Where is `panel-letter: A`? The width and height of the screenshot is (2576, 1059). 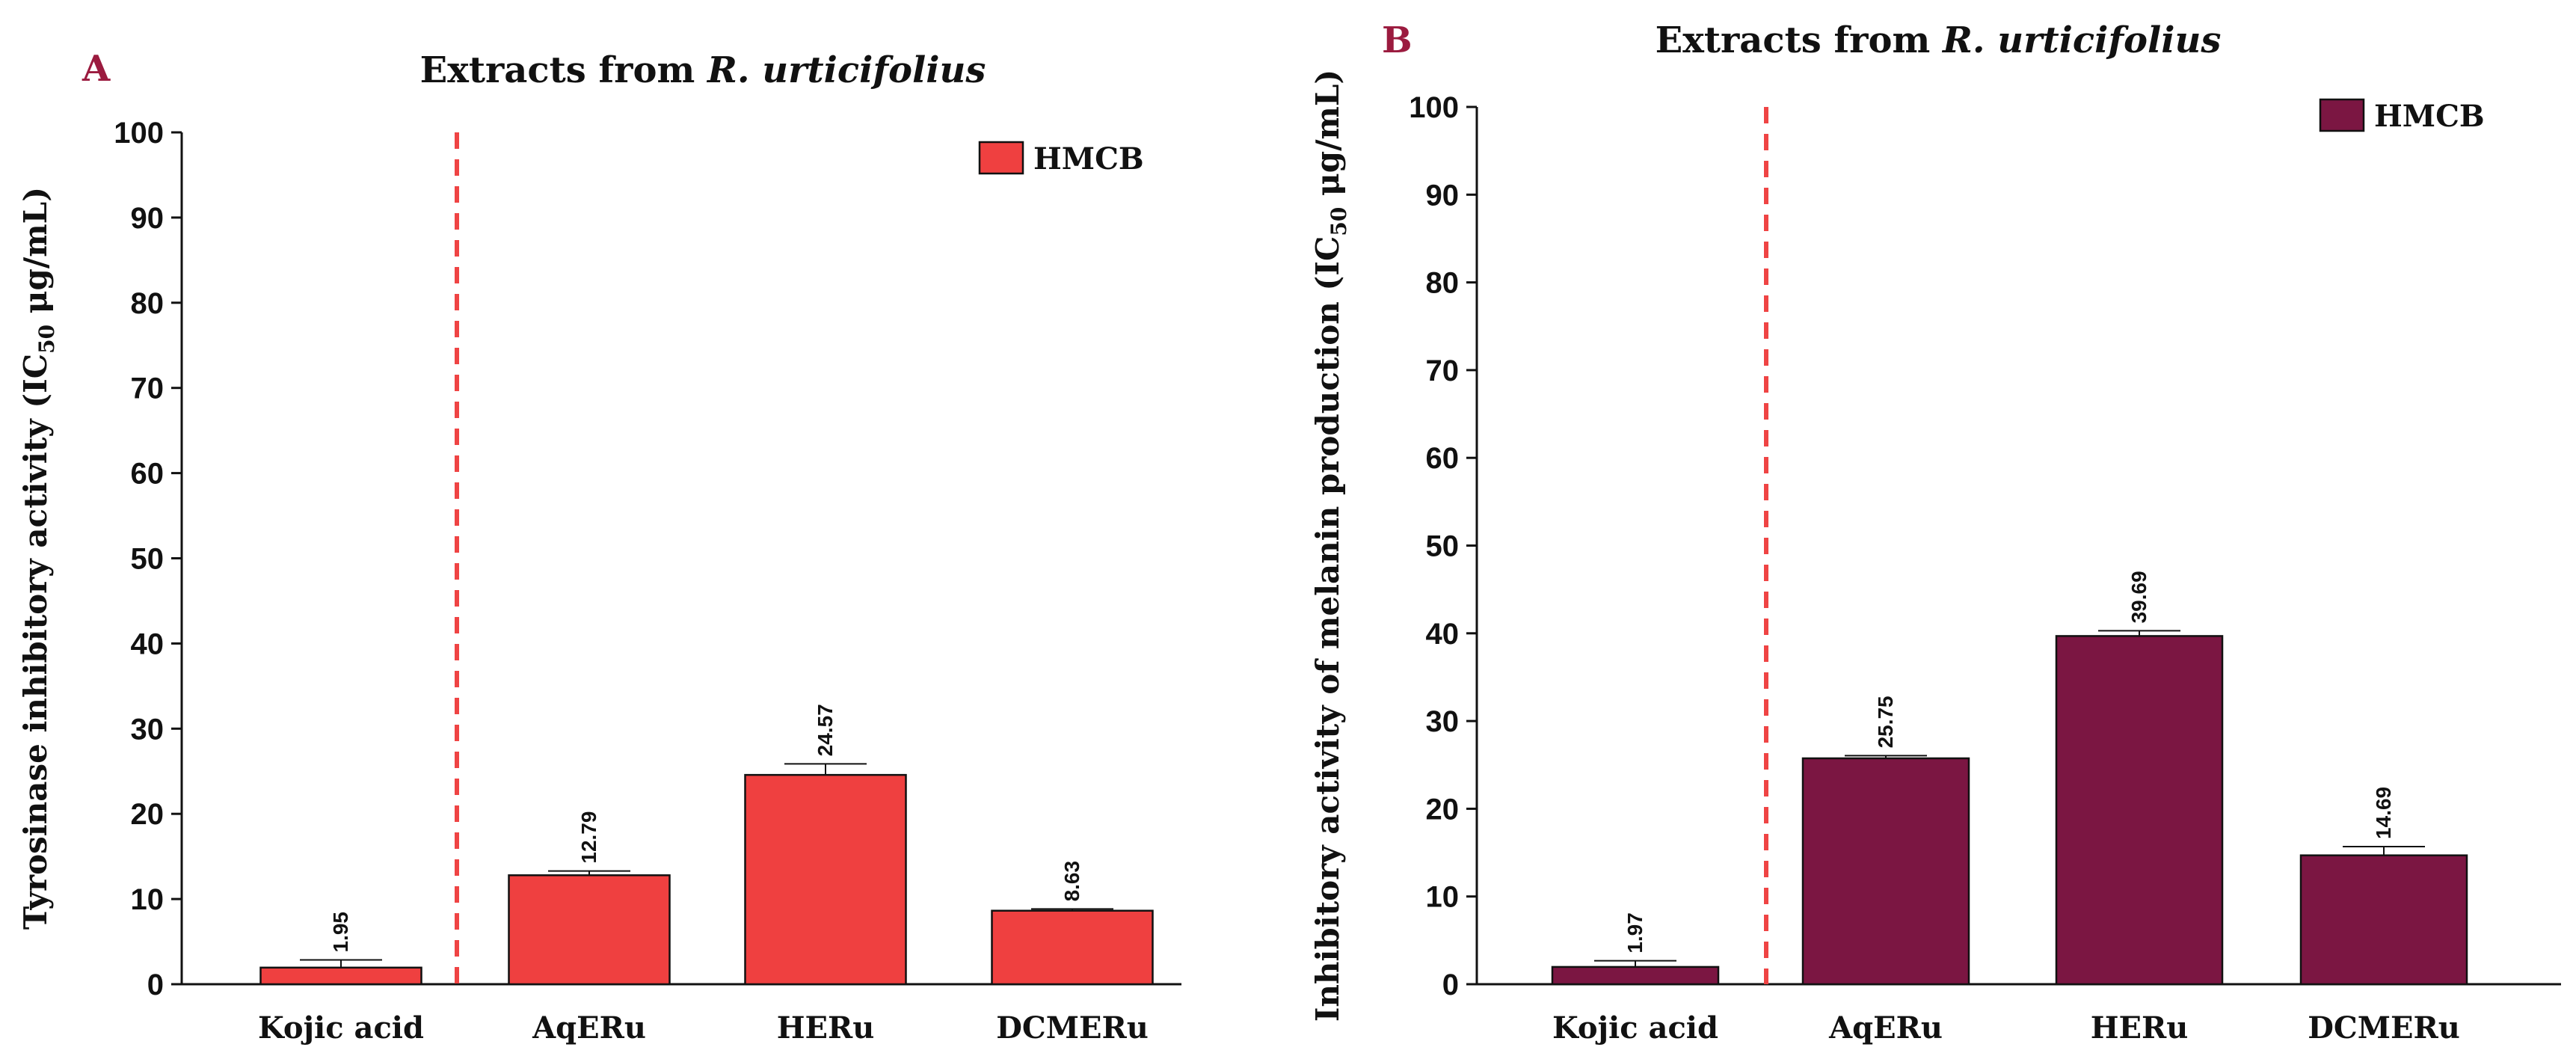
panel-letter: A is located at coordinates (96, 69).